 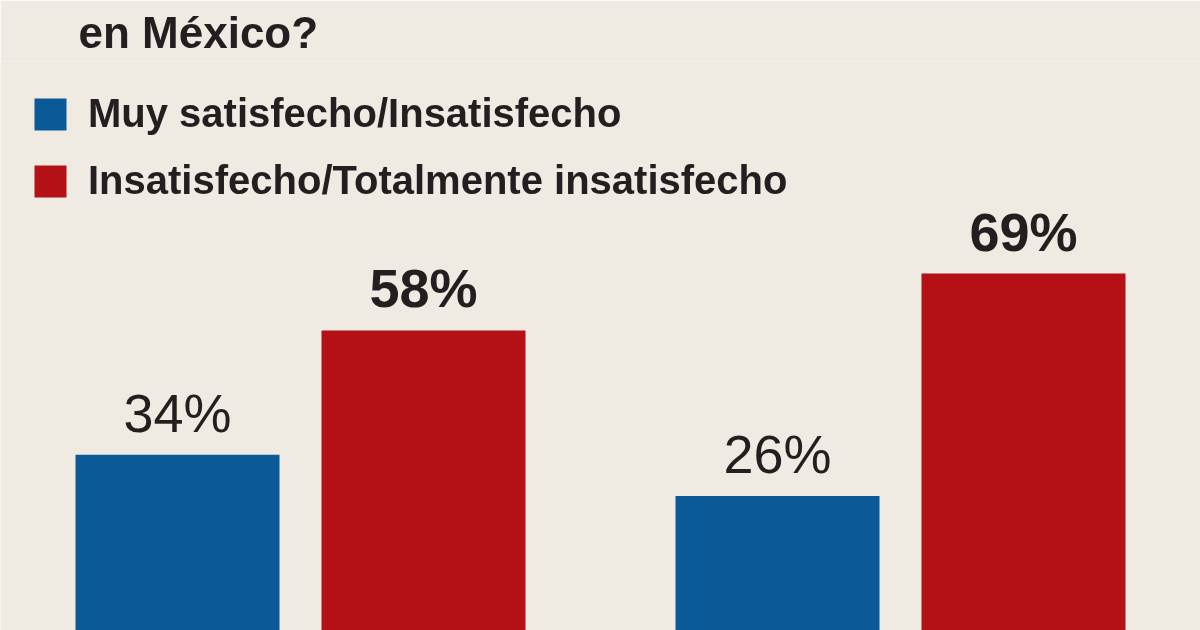 I want to click on data-label: 34%, so click(x=177, y=412).